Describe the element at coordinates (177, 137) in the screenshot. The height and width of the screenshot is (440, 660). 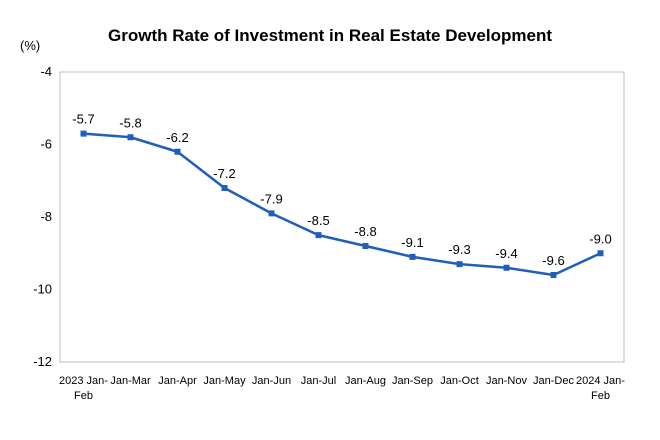
I see `data-label: -6.2` at that location.